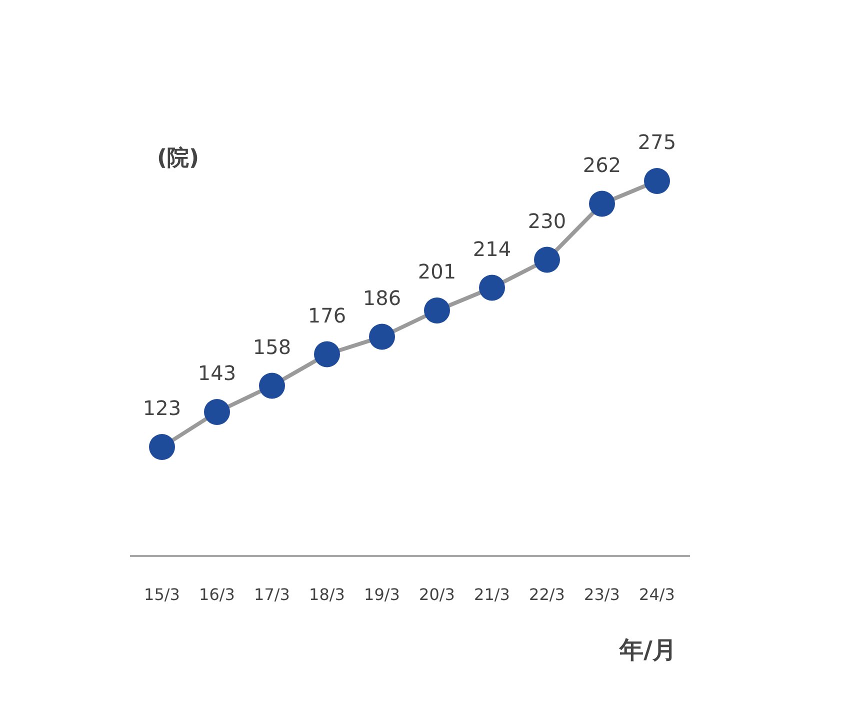 The height and width of the screenshot is (724, 864). What do you see at coordinates (657, 142) in the screenshot?
I see `data-label: 275` at bounding box center [657, 142].